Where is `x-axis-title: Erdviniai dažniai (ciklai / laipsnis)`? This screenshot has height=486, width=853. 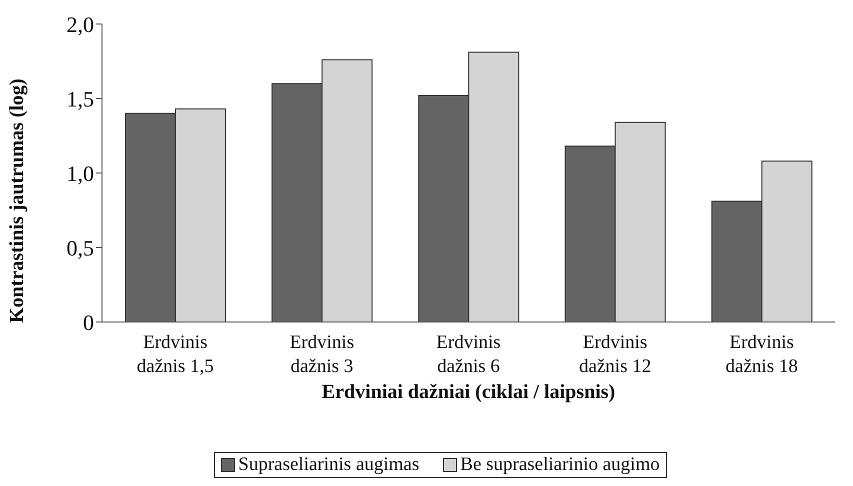 x-axis-title: Erdviniai dažniai (ciklai / laipsnis) is located at coordinates (469, 392).